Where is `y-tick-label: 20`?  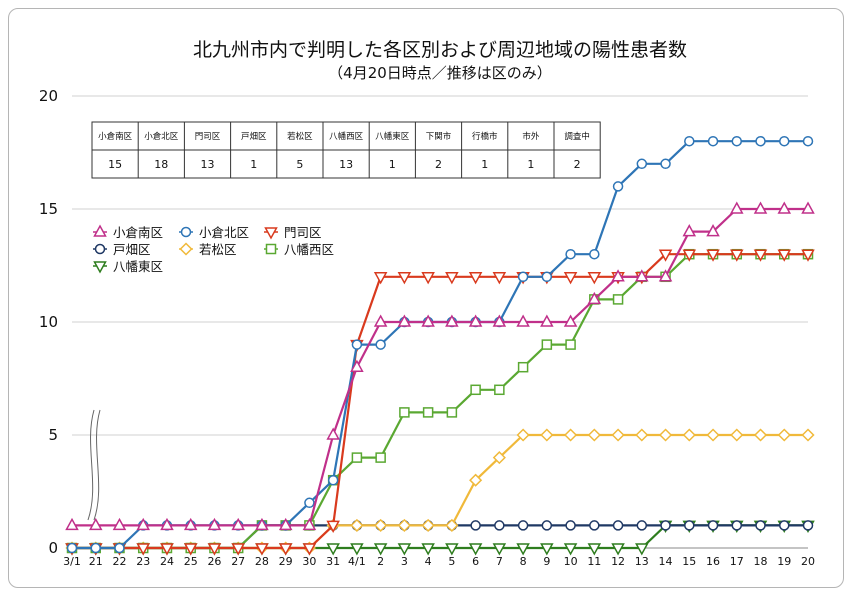 y-tick-label: 20 is located at coordinates (48, 96).